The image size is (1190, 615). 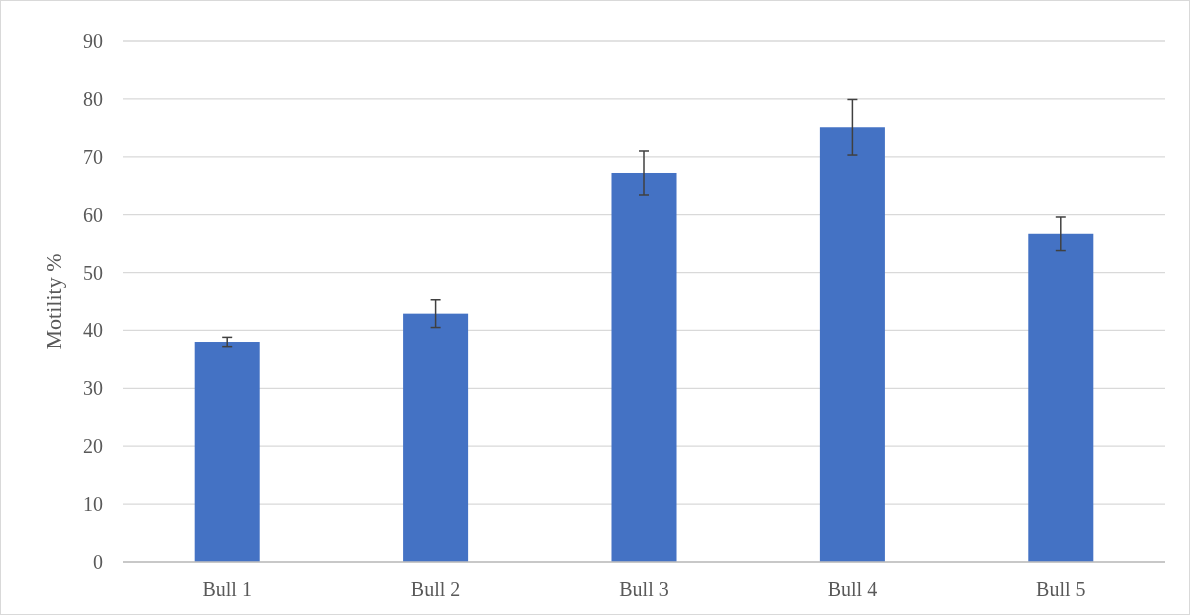 What do you see at coordinates (93, 388) in the screenshot?
I see `y-tick-label: 30` at bounding box center [93, 388].